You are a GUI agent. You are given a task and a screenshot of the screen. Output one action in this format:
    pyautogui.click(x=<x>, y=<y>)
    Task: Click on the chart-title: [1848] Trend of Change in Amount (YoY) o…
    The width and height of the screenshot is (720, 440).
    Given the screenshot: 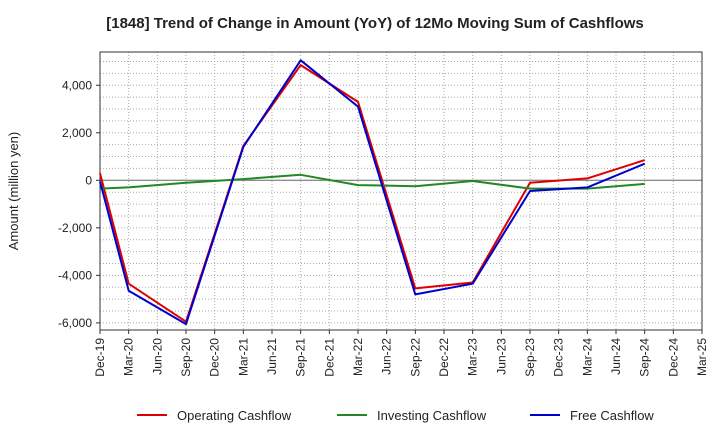 What is the action you would take?
    pyautogui.click(x=375, y=23)
    